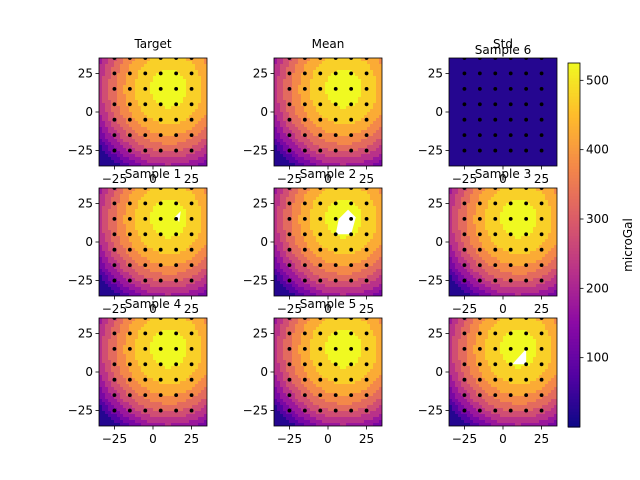 This screenshot has width=640, height=480. What do you see at coordinates (439, 242) in the screenshot?
I see `y-tick-label: 0` at bounding box center [439, 242].